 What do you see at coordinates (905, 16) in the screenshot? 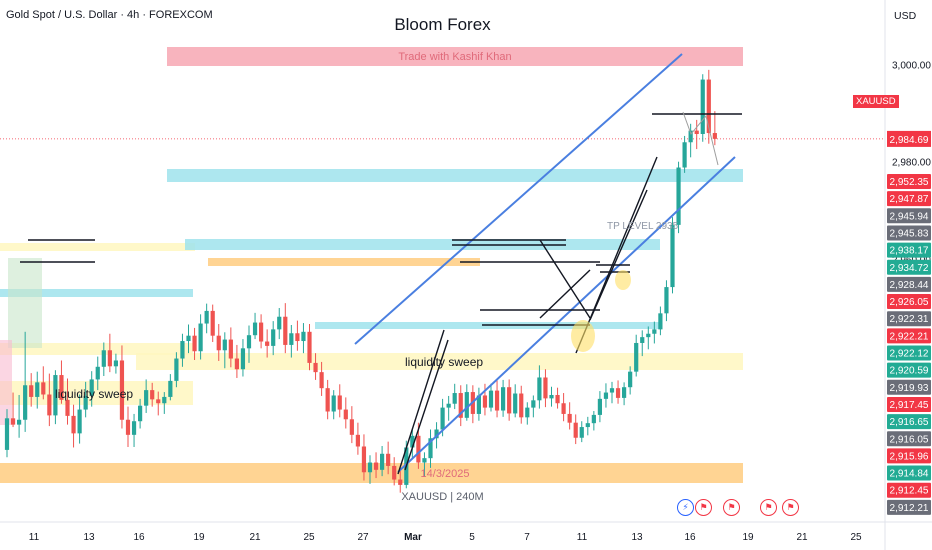
I see `currency-label: USD` at bounding box center [905, 16].